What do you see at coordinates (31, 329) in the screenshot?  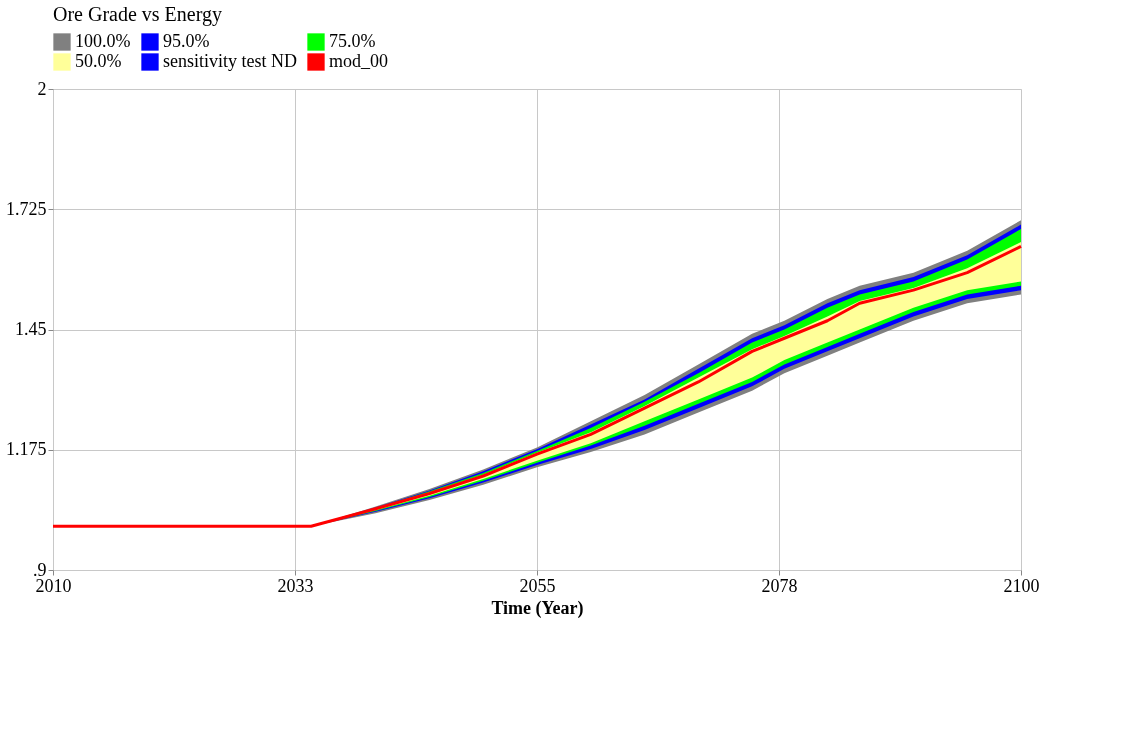 I see `y-tick-label: 1.45` at bounding box center [31, 329].